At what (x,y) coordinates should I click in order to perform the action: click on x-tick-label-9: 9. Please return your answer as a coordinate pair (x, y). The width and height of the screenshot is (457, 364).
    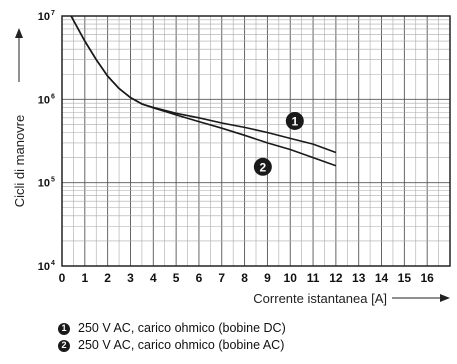
    Looking at the image, I should click on (267, 278).